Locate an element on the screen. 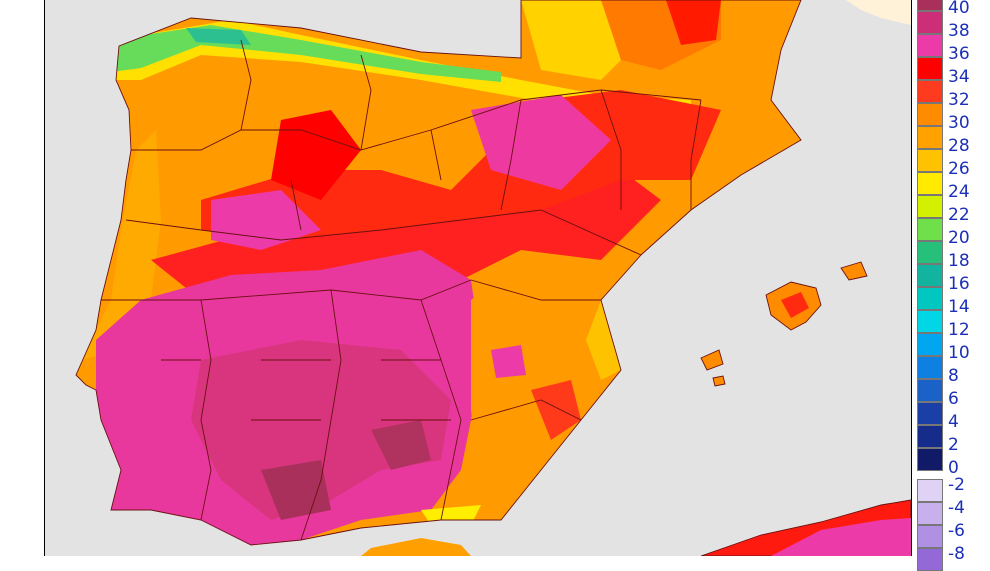  legend-label-10: 10 is located at coordinates (959, 353).